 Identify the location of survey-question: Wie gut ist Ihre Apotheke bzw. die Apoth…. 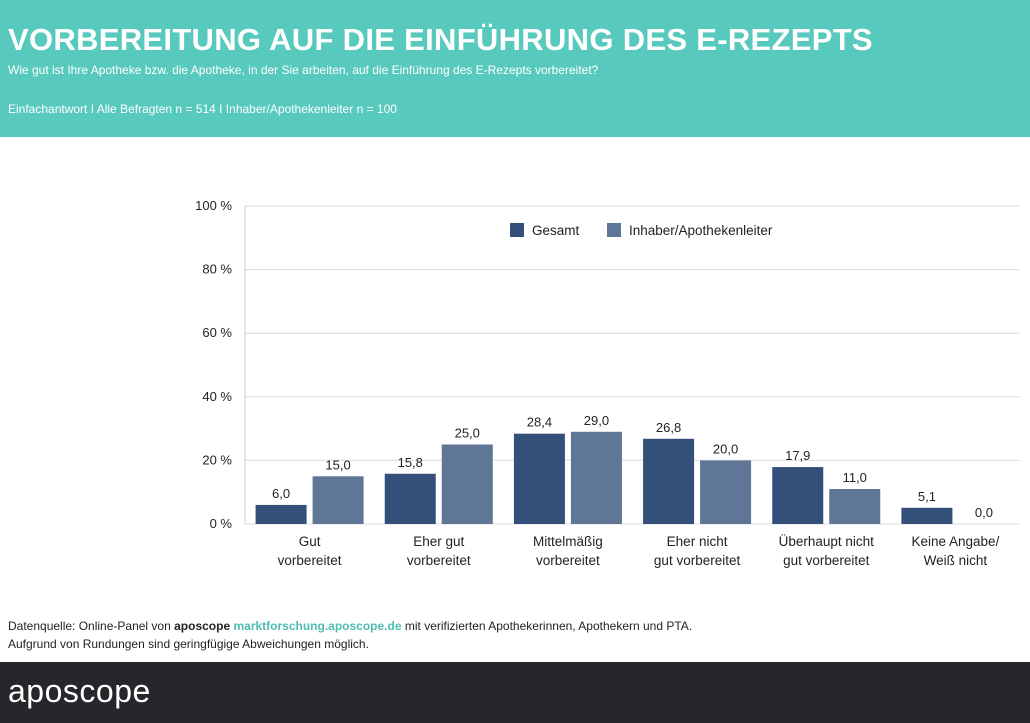
(303, 70).